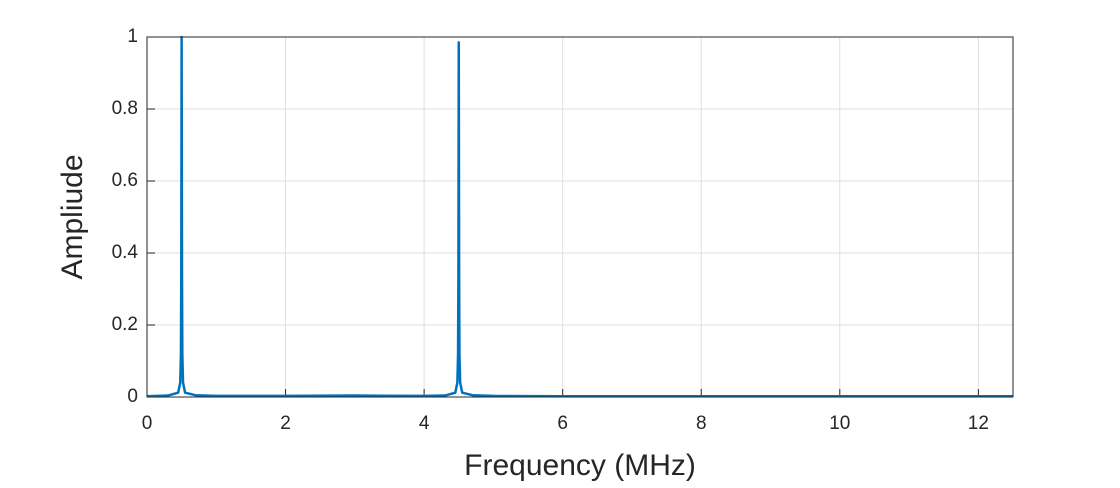 The height and width of the screenshot is (488, 1120). What do you see at coordinates (132, 36) in the screenshot?
I see `y-tick-label: 1` at bounding box center [132, 36].